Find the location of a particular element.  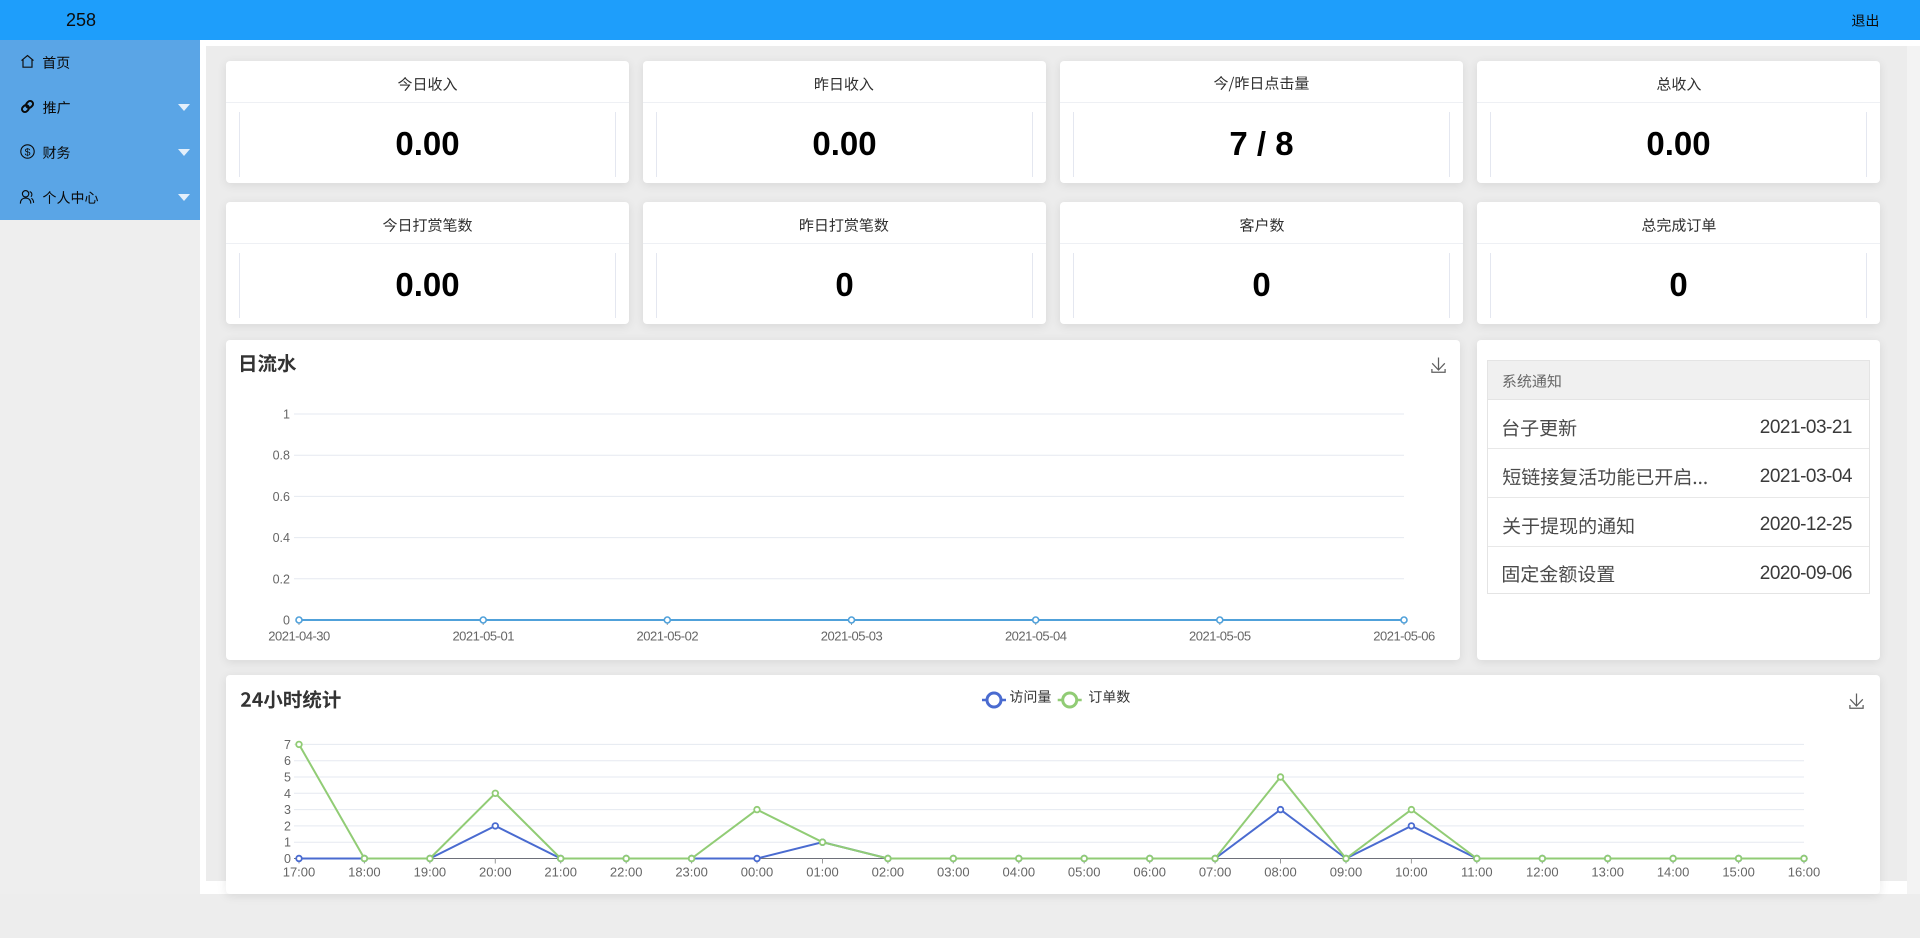

svg-text: 2021-05-01 is located at coordinates (483, 636).